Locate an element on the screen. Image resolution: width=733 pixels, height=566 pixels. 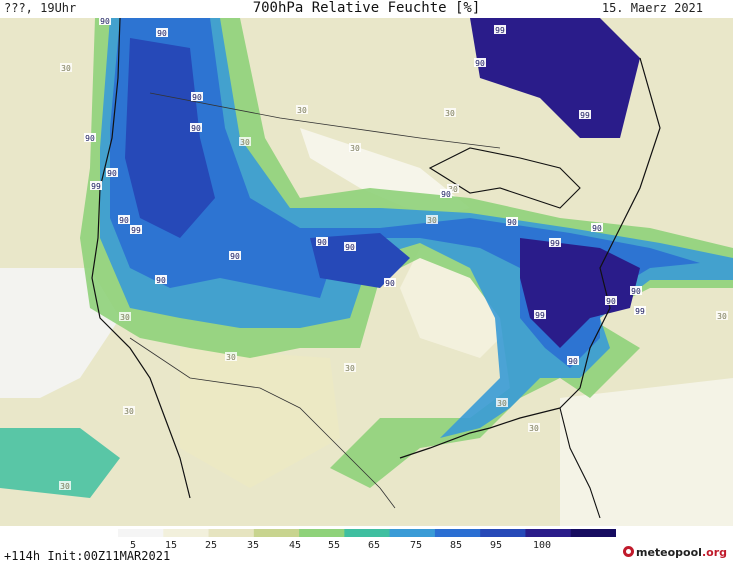
legend-tick-label: 55 is located at coordinates (334, 545).